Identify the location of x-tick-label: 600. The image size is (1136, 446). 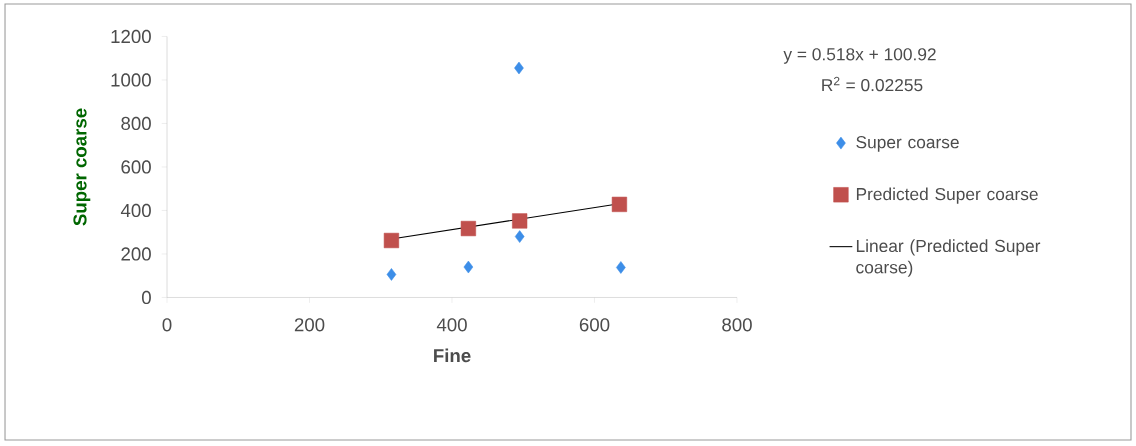
(594, 325).